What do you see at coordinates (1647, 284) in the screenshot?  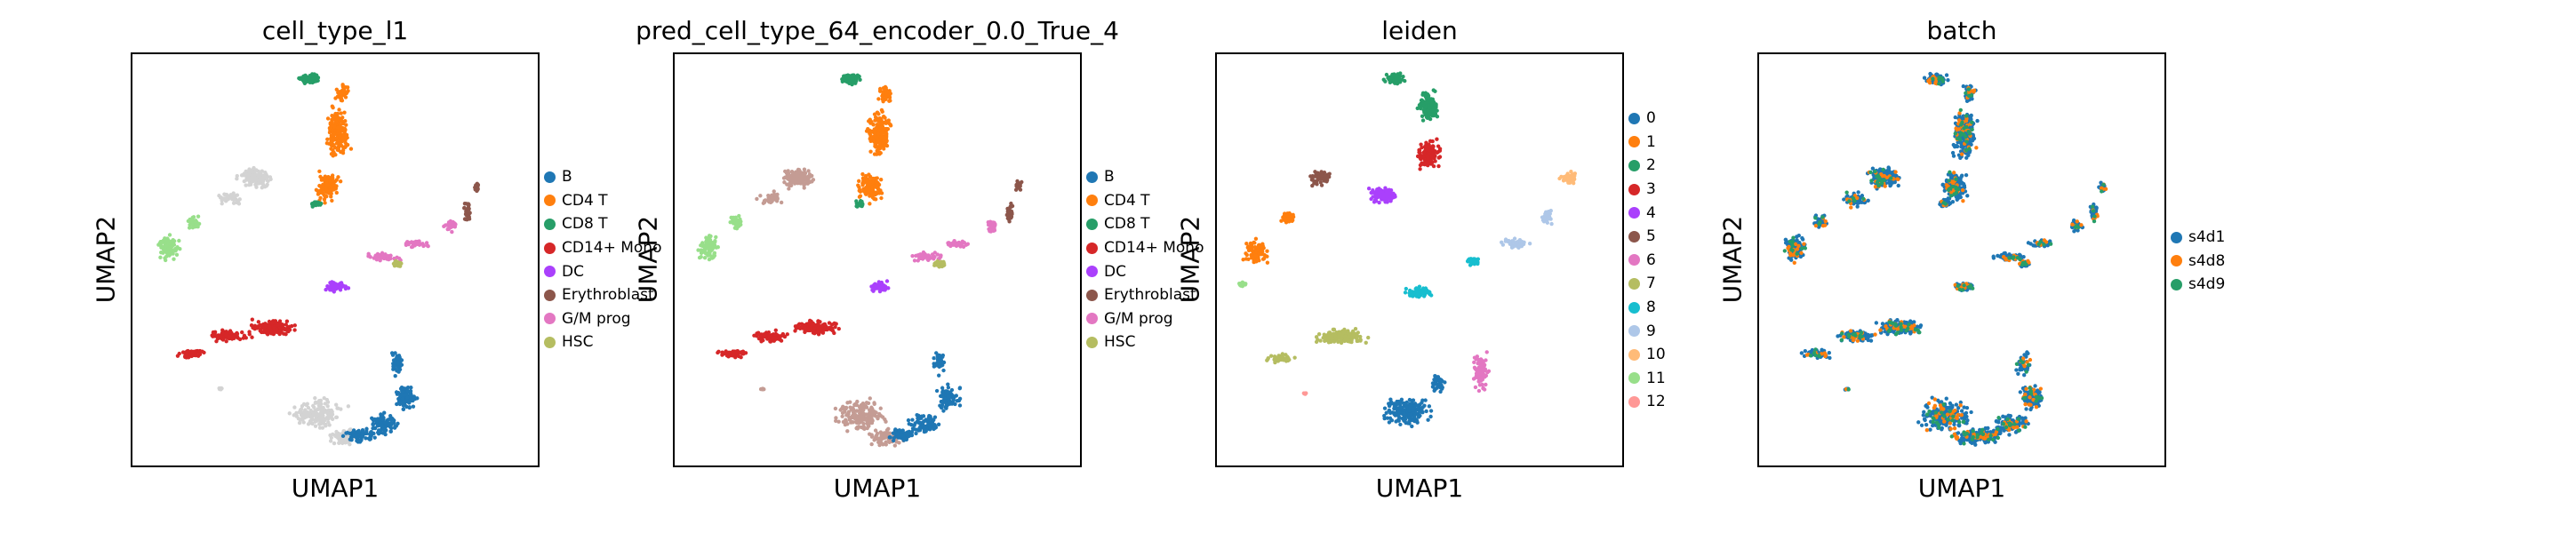 I see `legend-item: 7` at bounding box center [1647, 284].